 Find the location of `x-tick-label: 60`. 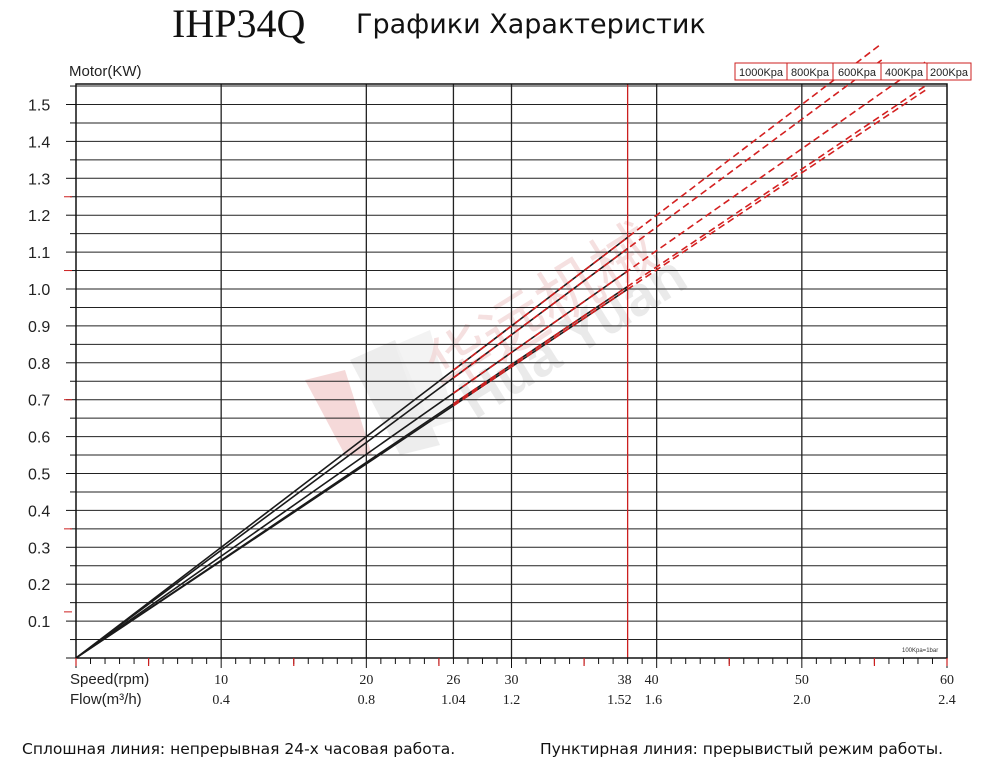

x-tick-label: 60 is located at coordinates (947, 680).